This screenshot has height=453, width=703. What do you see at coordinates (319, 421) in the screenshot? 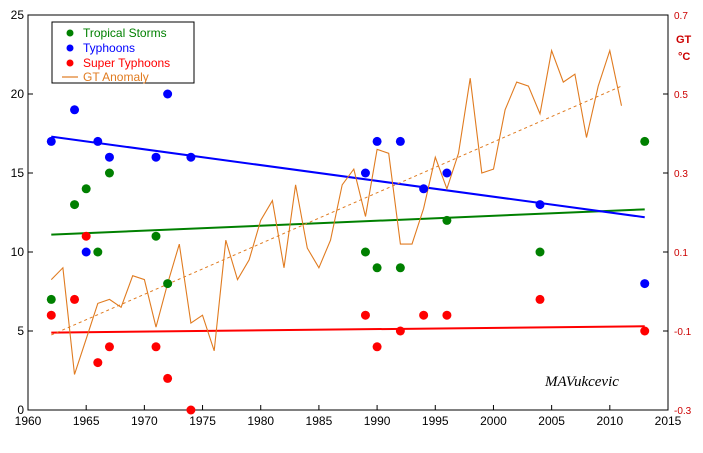
I see `x-tick-label: 1985` at bounding box center [319, 421].